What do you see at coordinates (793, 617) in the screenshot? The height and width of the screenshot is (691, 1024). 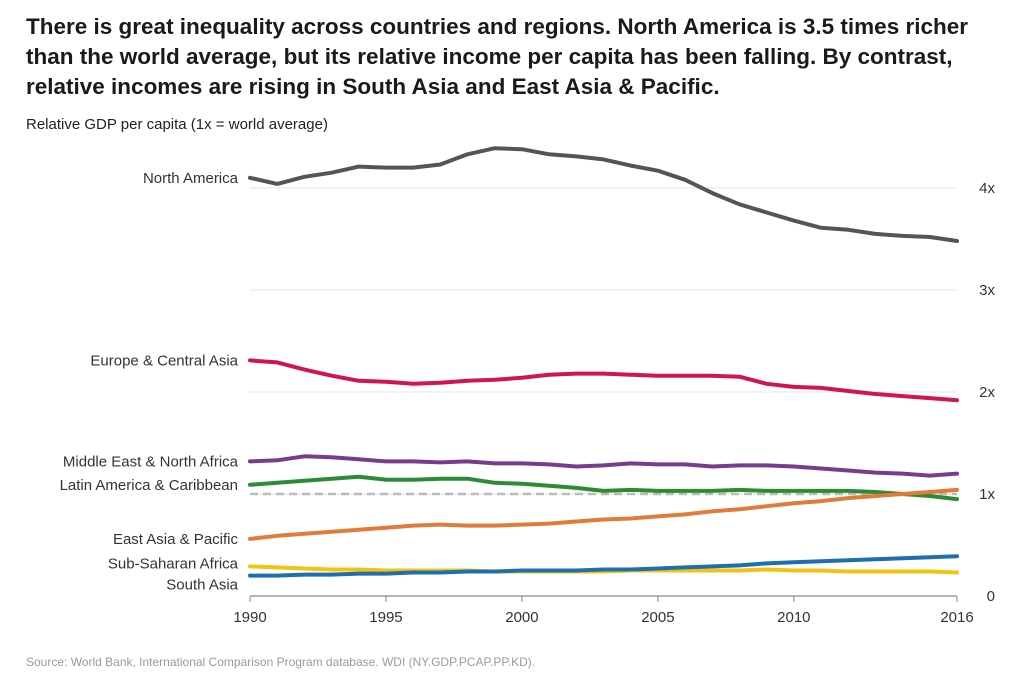 I see `x-tick-label: 2010` at bounding box center [793, 617].